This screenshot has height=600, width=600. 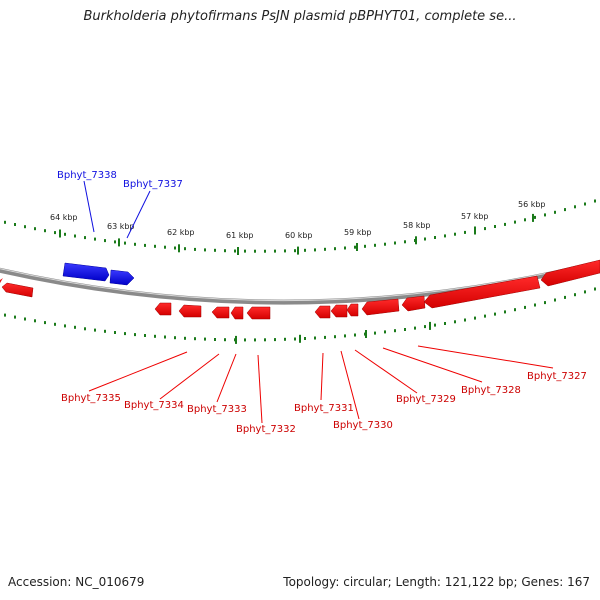 I want to click on gene-arrow-bphyt-7333-a, so click(x=220, y=312).